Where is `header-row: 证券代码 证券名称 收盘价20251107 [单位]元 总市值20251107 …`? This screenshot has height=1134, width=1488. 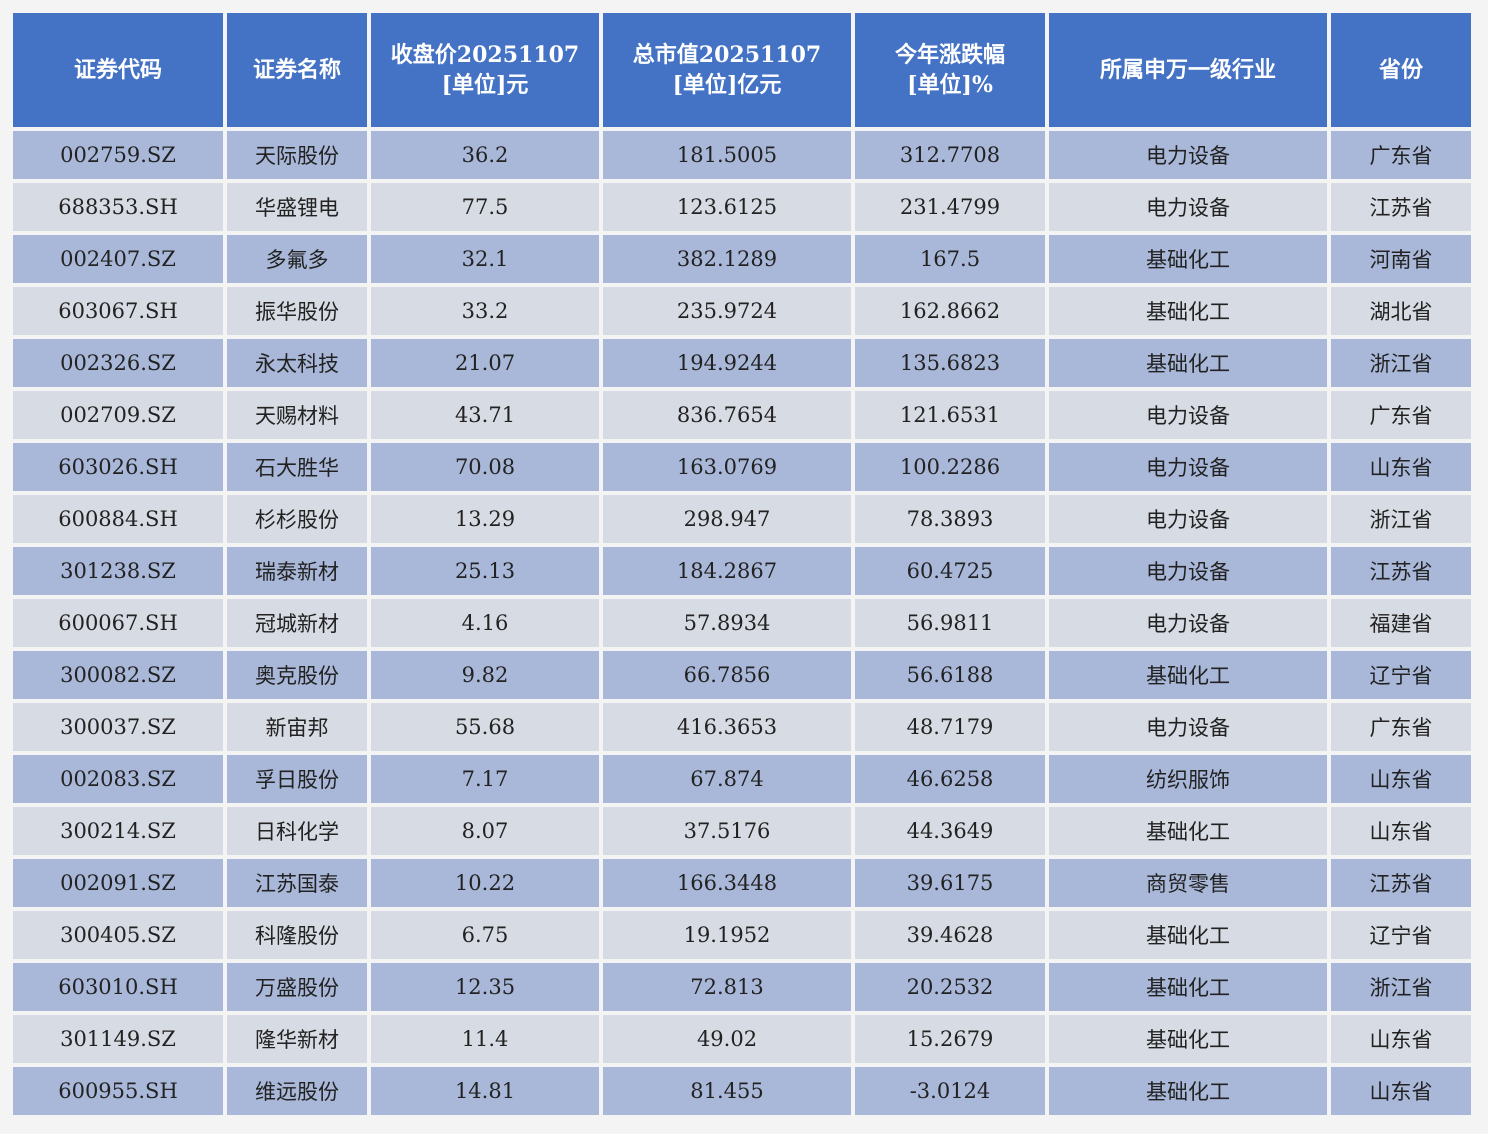
header-row: 证券代码 证券名称 收盘价20251107 [单位]元 总市值20251107 … is located at coordinates (742, 70).